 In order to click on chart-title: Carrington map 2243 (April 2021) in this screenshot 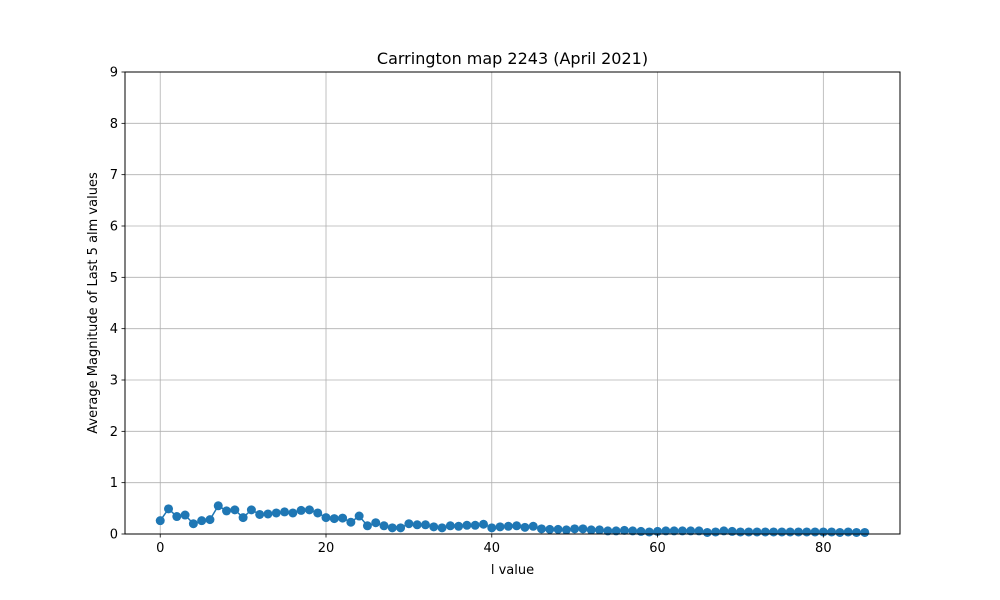, I will do `click(512, 58)`.